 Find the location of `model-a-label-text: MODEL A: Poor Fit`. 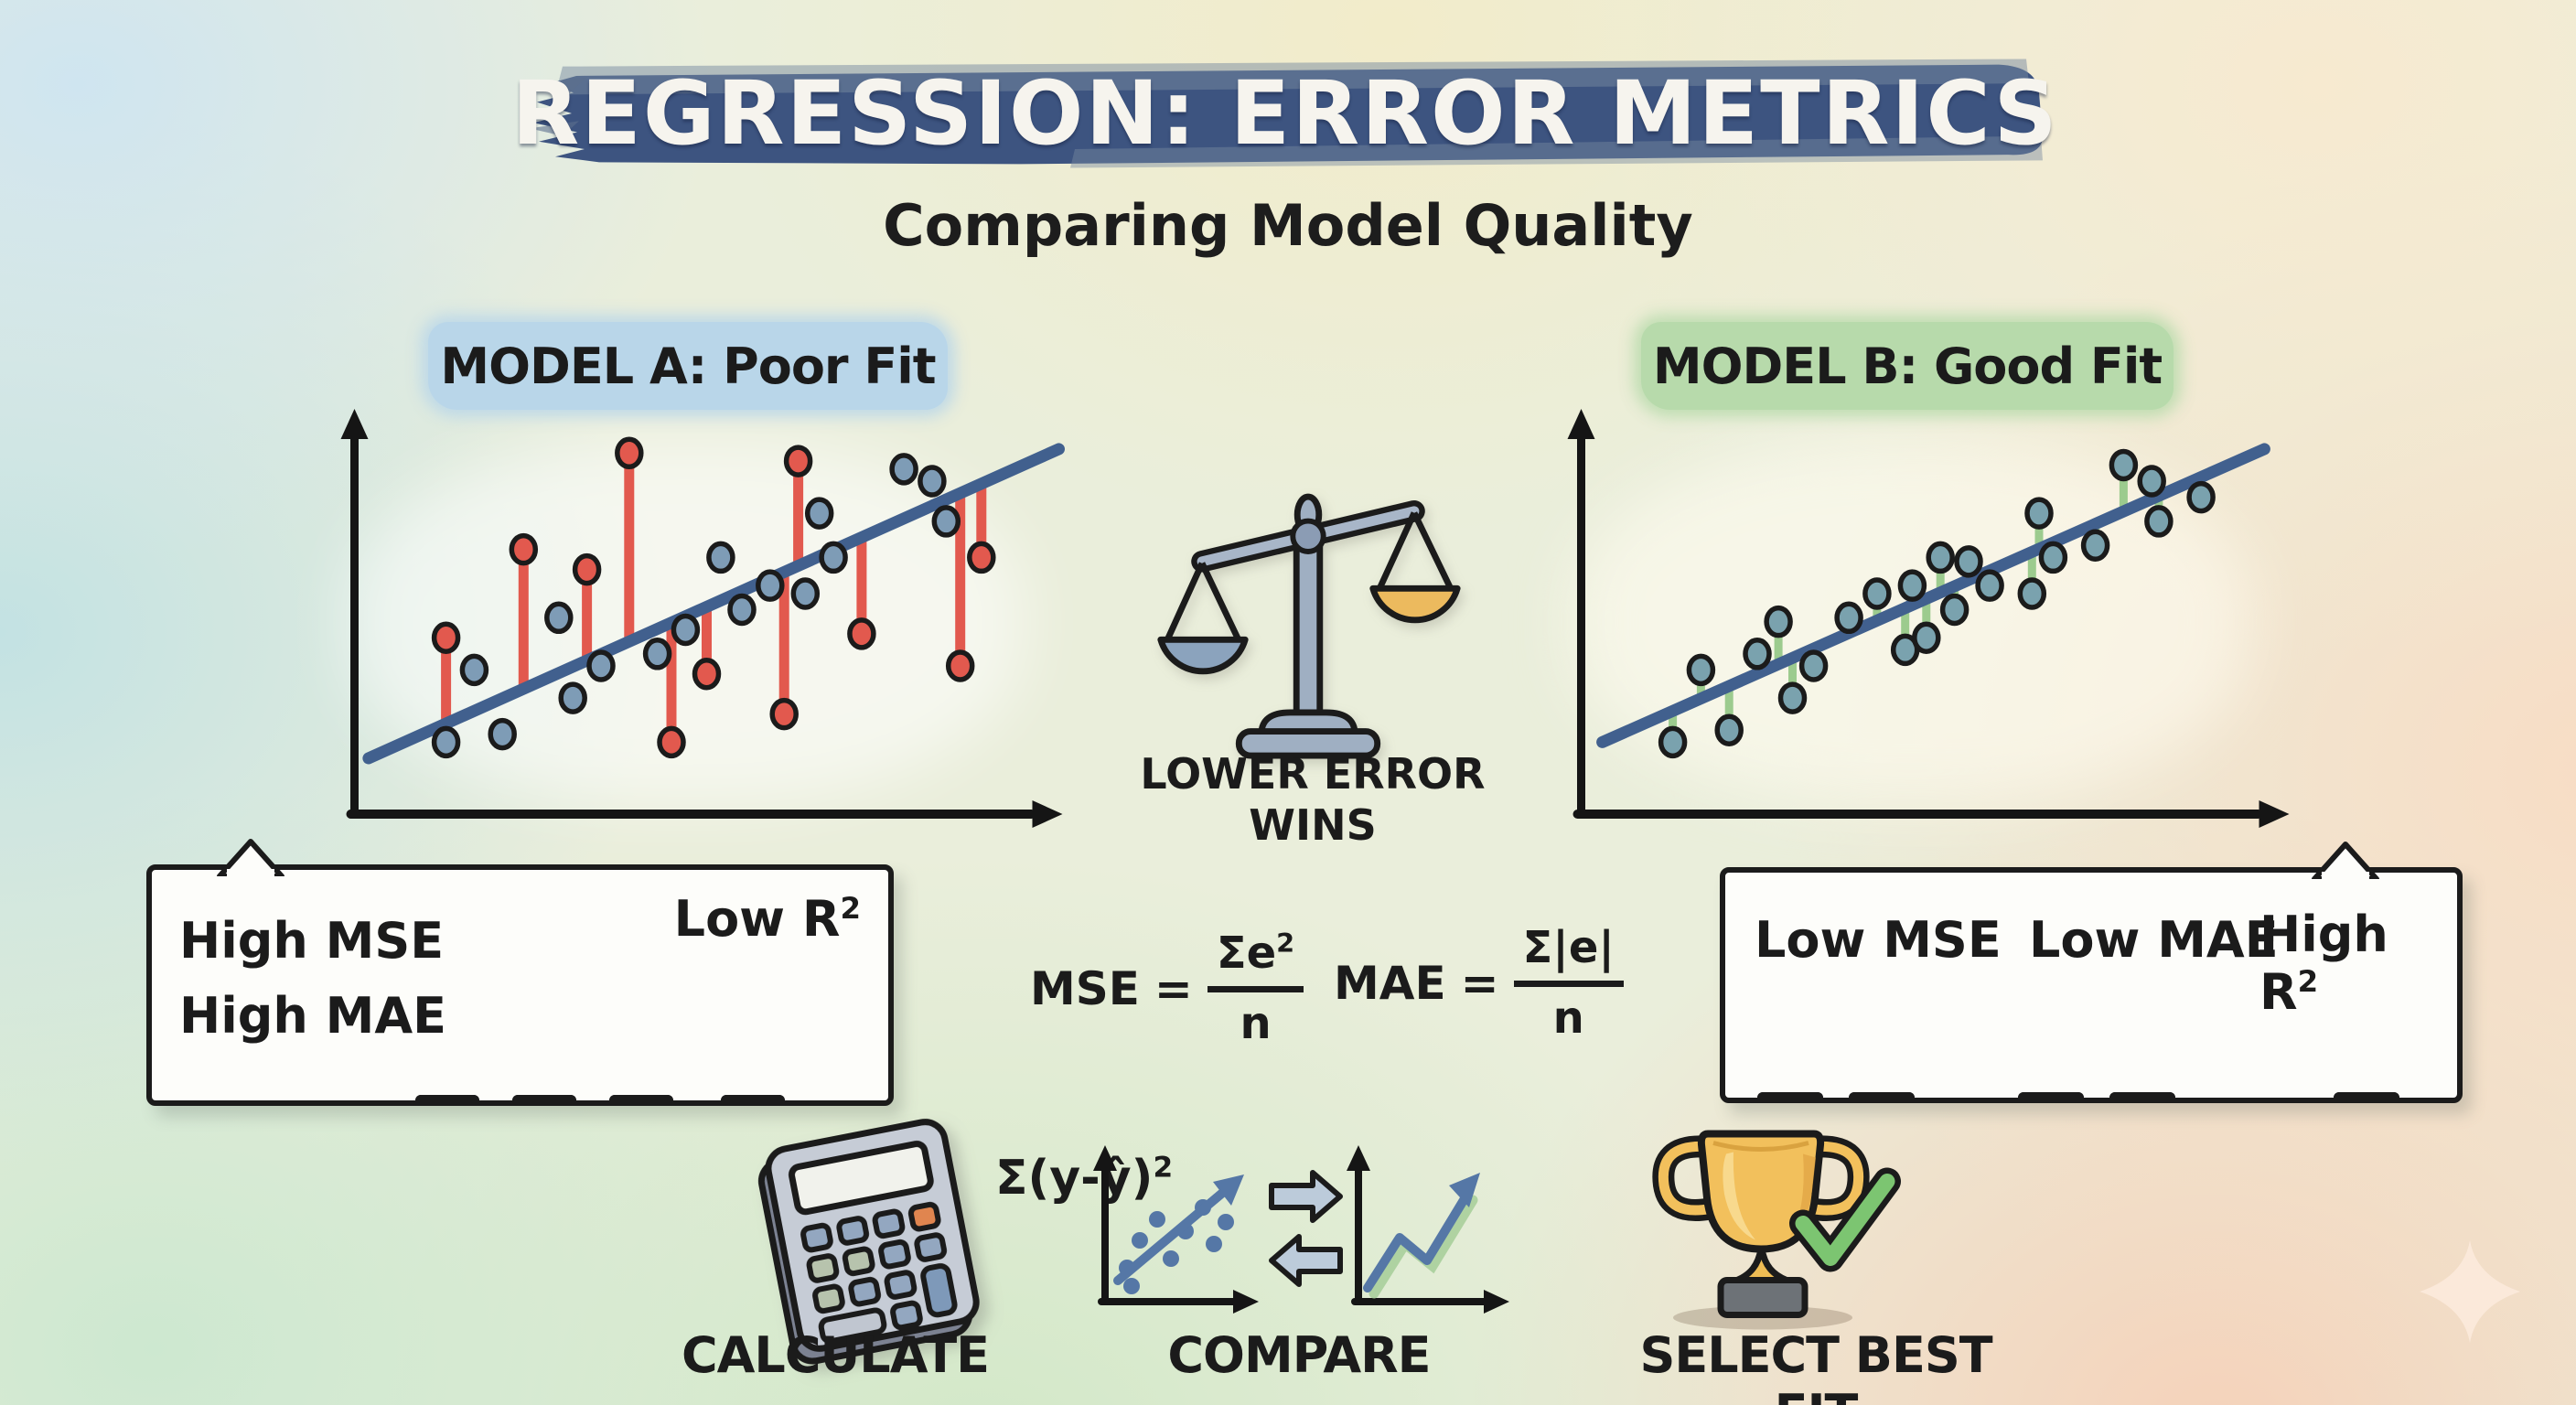

model-a-label-text: MODEL A: Poor Fit is located at coordinates (688, 366).